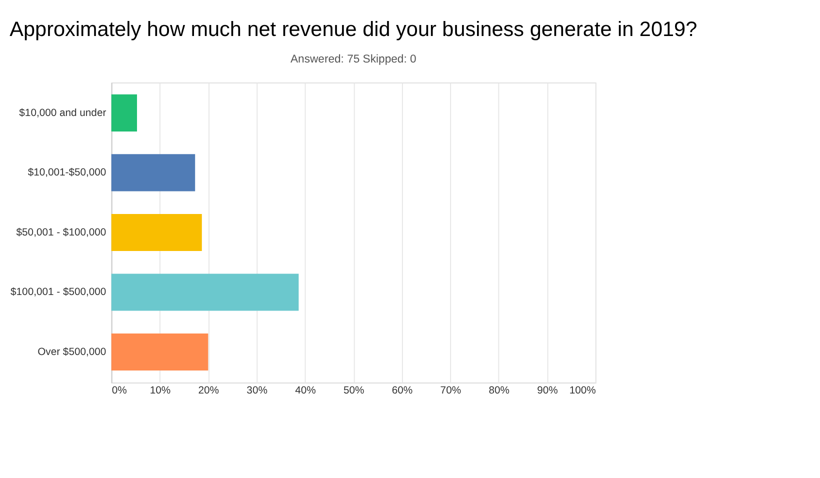 This screenshot has width=820, height=478. What do you see at coordinates (582, 390) in the screenshot?
I see `x-tick-label: 100%` at bounding box center [582, 390].